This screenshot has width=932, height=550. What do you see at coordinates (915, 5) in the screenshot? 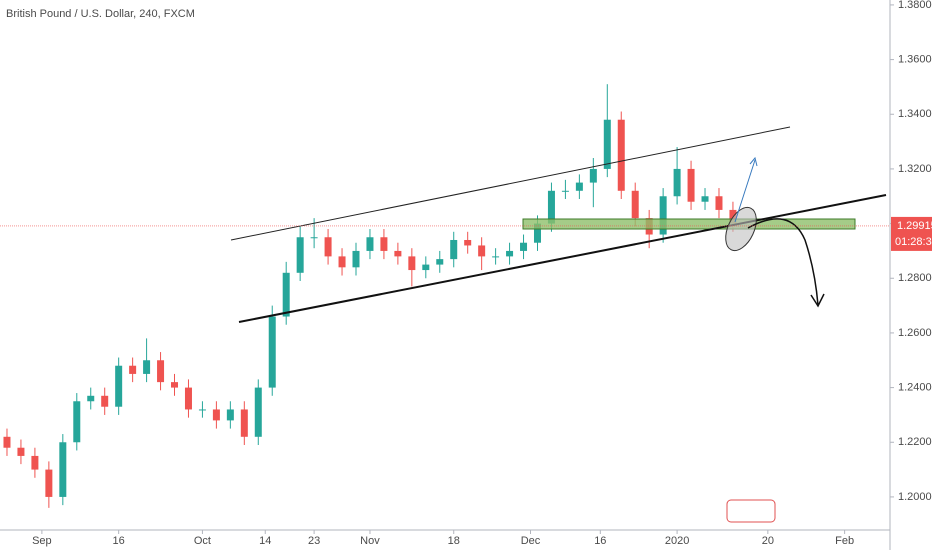
I see `y-tick-label: 1.38000` at bounding box center [915, 5].